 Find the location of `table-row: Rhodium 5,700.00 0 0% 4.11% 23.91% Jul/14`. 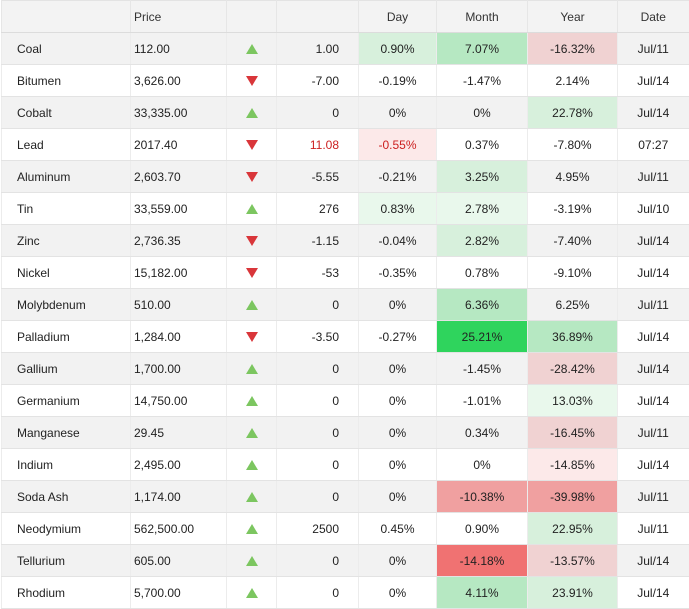

table-row: Rhodium 5,700.00 0 0% 4.11% 23.91% Jul/14 is located at coordinates (345, 592).